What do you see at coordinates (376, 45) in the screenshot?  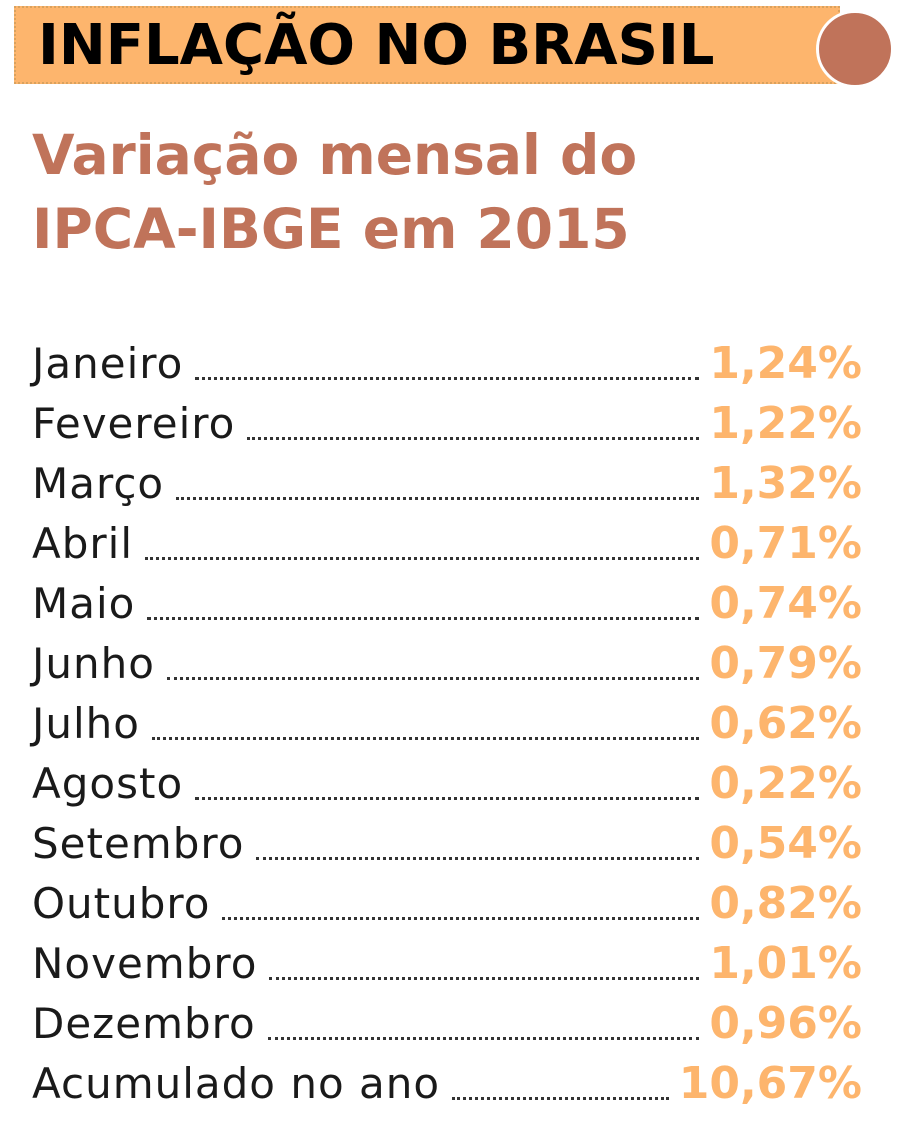 I see `page-title: INFLAÇÃO NO BRASIL` at bounding box center [376, 45].